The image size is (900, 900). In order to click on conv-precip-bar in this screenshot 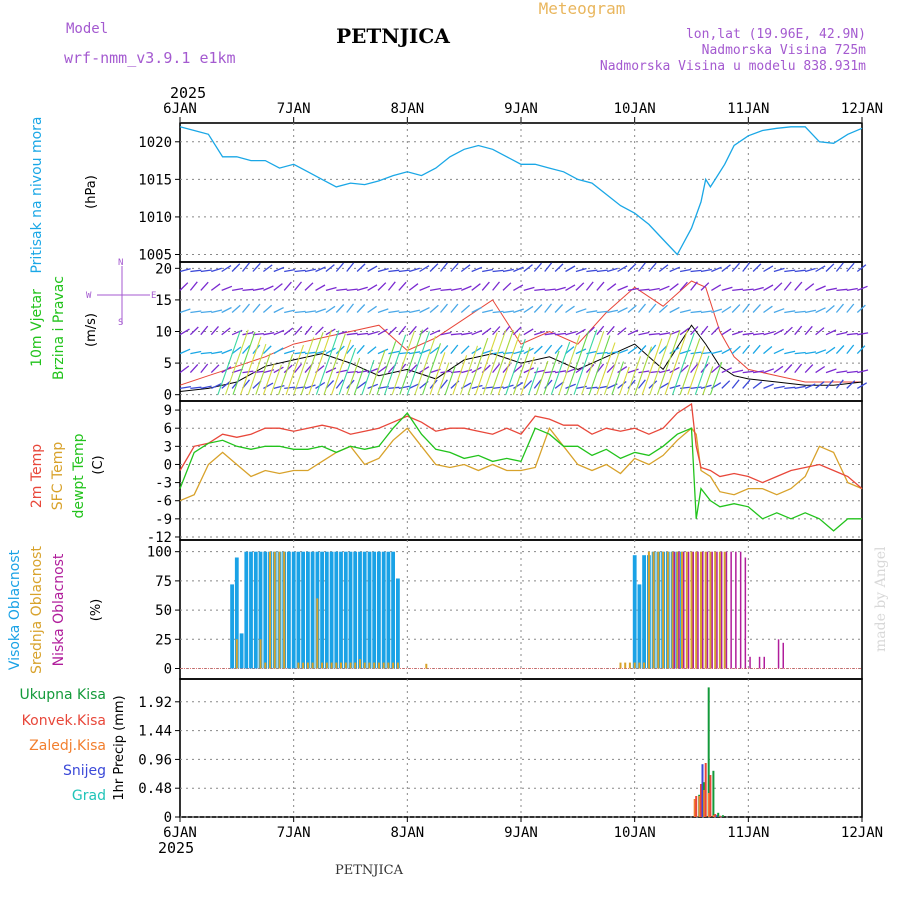, I will do `click(696, 806)`.